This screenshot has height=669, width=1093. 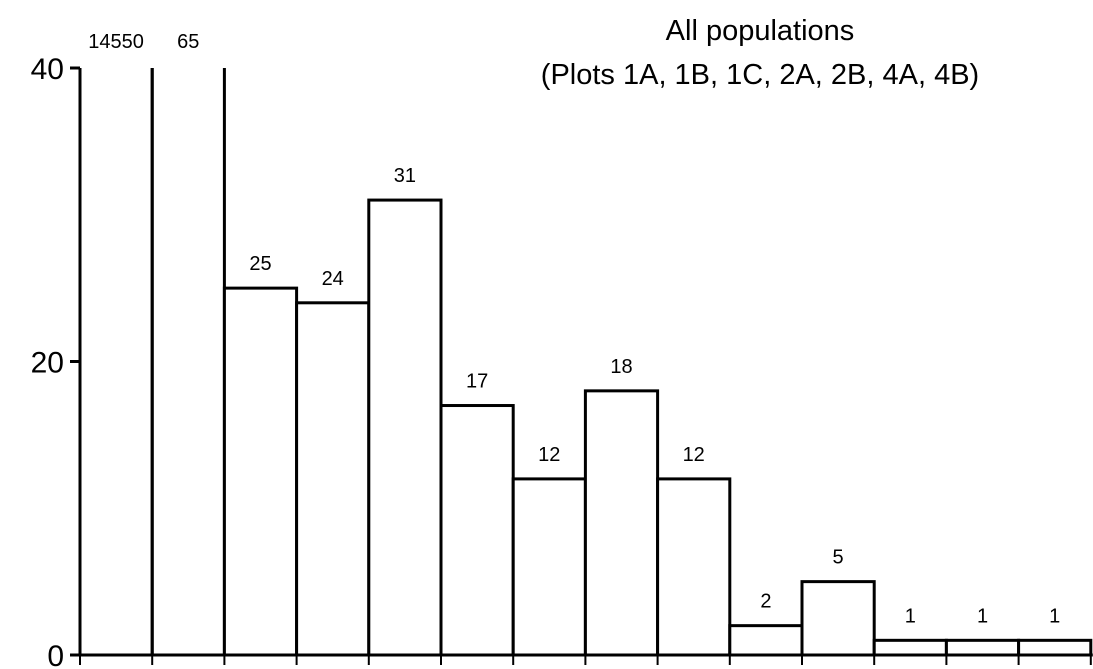 I want to click on chart-subtitle: (Plots 1A, 1B, 1C, 2A, 2B, 4A, 4B), so click(x=760, y=75).